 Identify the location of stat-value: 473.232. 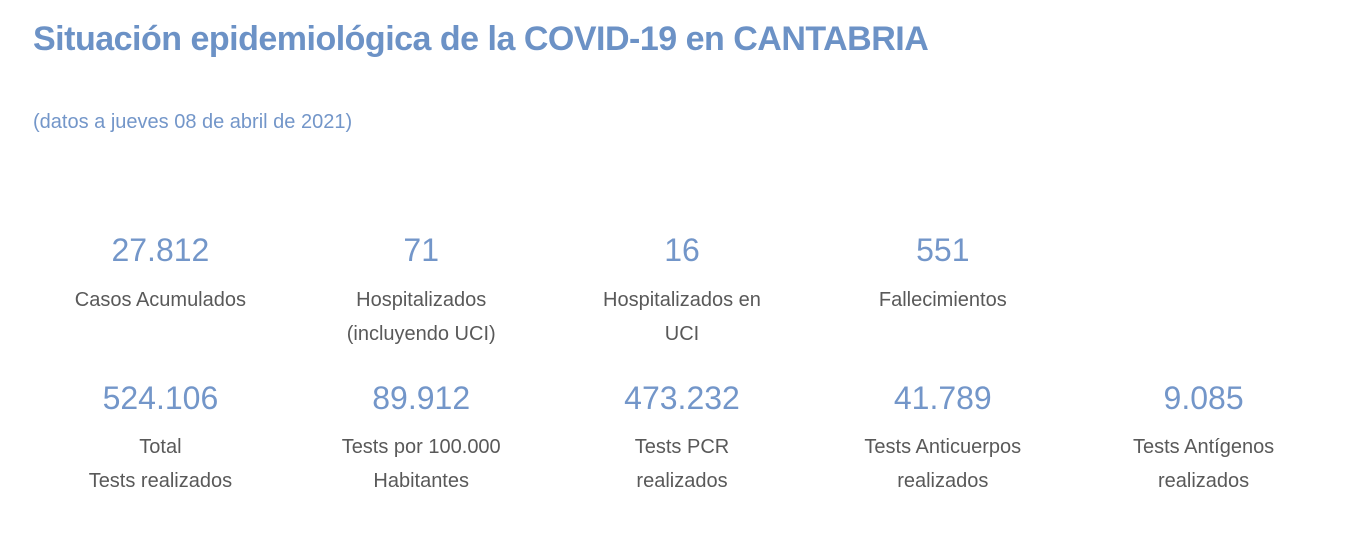
(682, 397).